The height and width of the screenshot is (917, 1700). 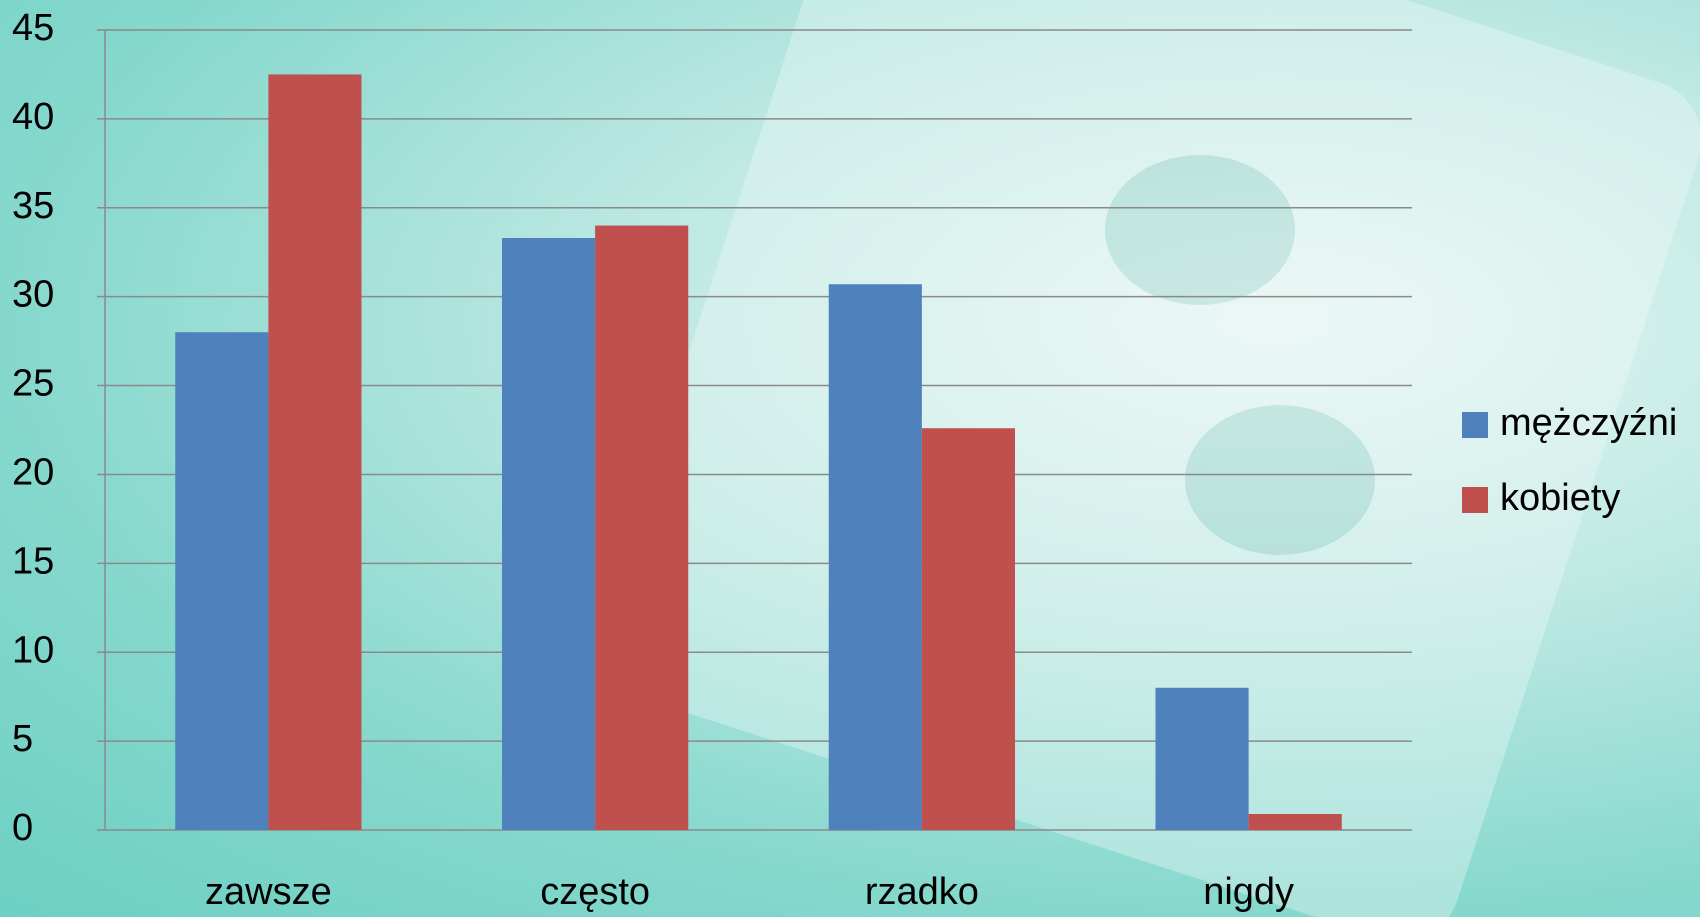 What do you see at coordinates (33, 28) in the screenshot?
I see `y-tick-label: 45` at bounding box center [33, 28].